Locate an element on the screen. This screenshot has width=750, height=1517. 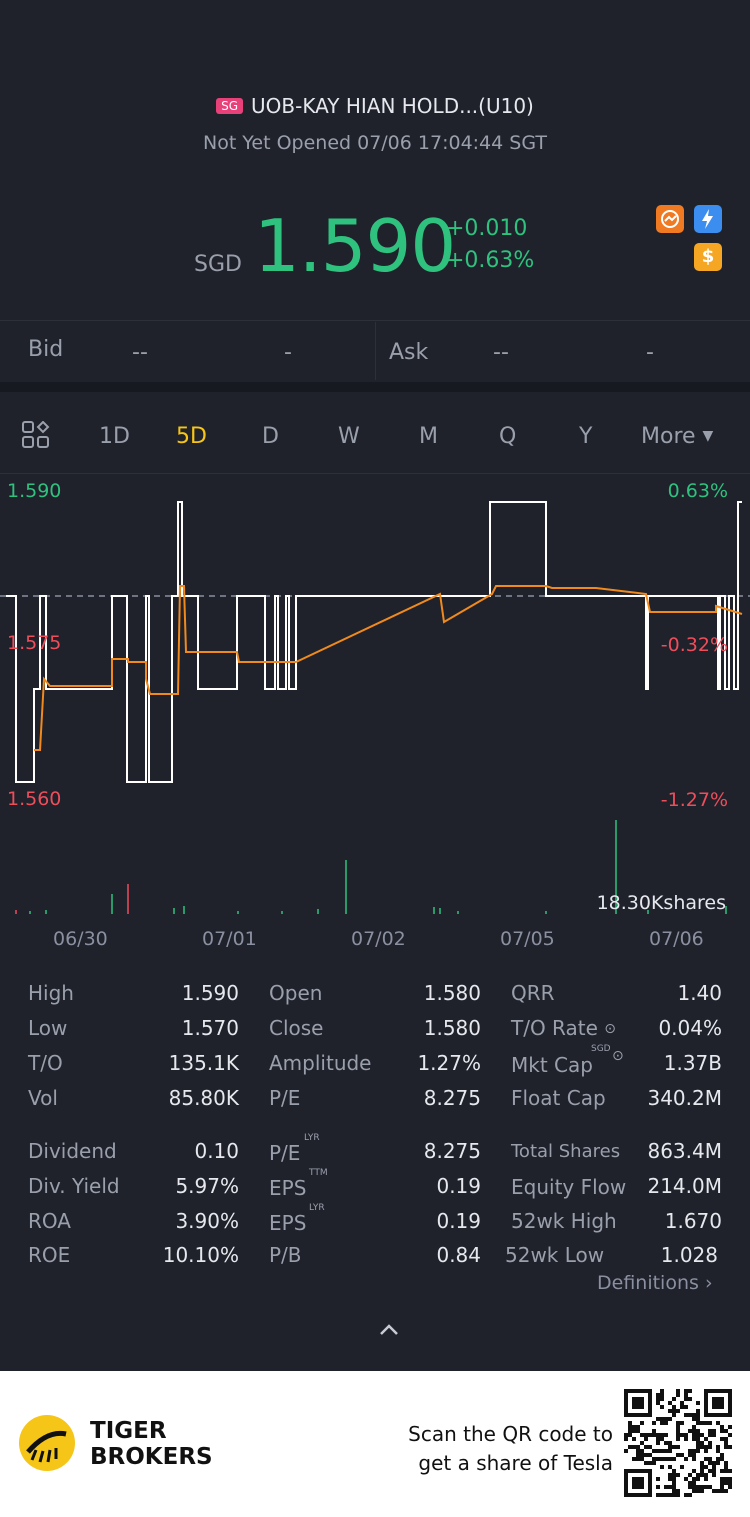
y-axis-mid: 1.575 is located at coordinates (34, 643).